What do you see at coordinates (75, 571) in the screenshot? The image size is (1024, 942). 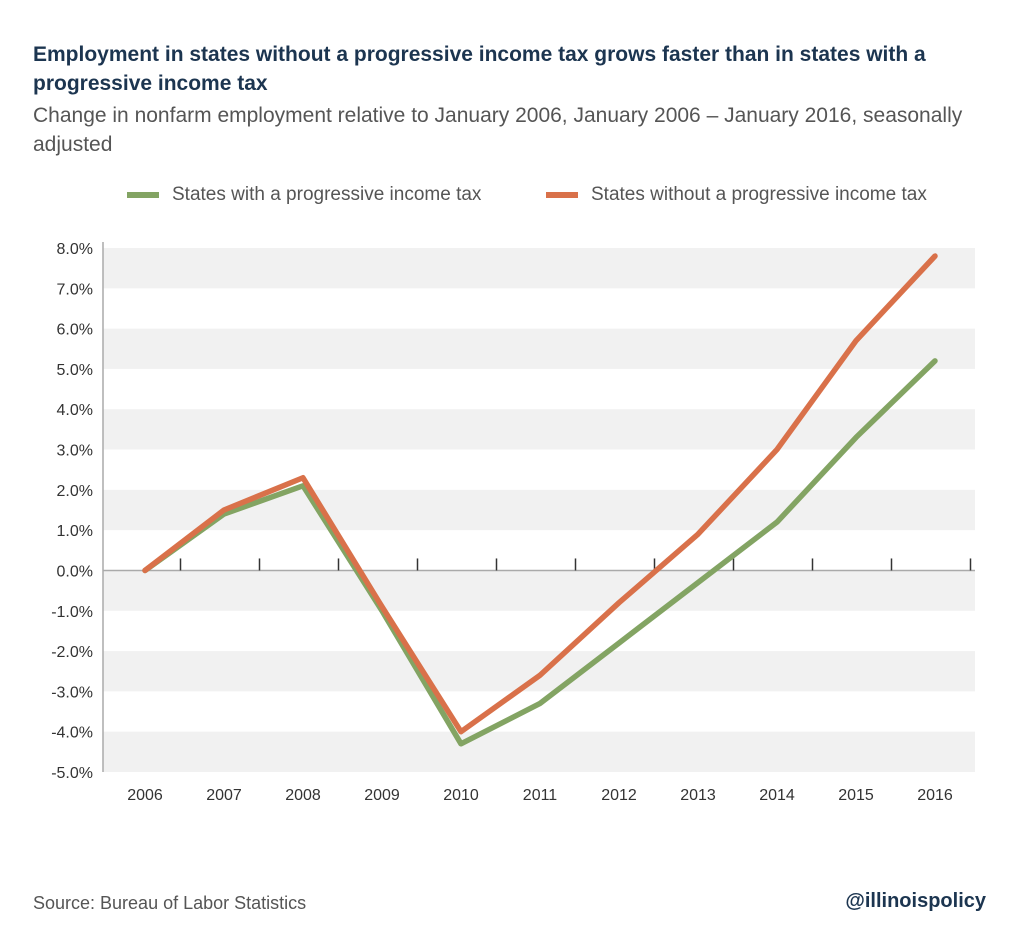 I see `y-tick-label: 0.0%` at bounding box center [75, 571].